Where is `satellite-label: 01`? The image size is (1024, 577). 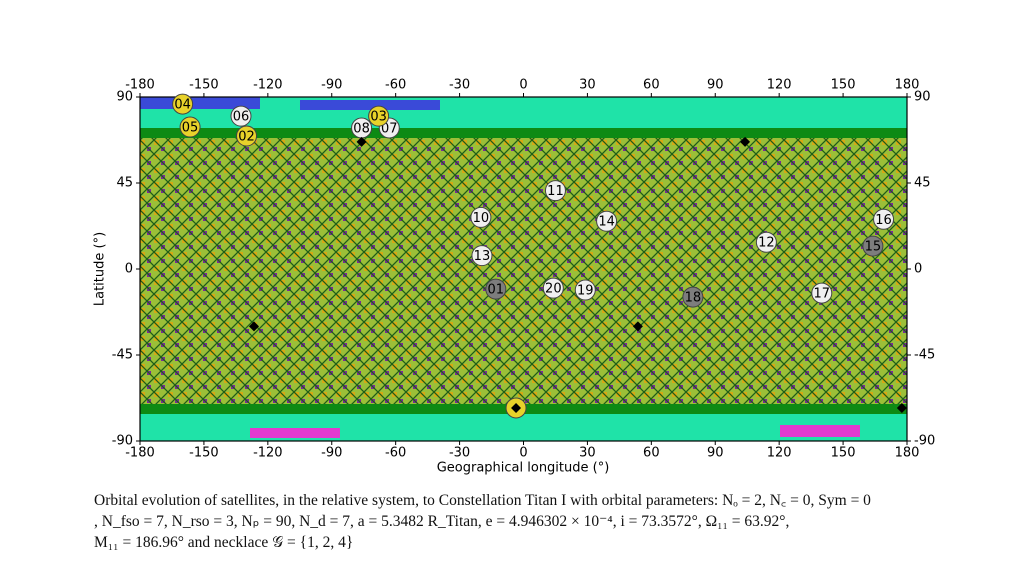
satellite-label: 01 is located at coordinates (496, 290).